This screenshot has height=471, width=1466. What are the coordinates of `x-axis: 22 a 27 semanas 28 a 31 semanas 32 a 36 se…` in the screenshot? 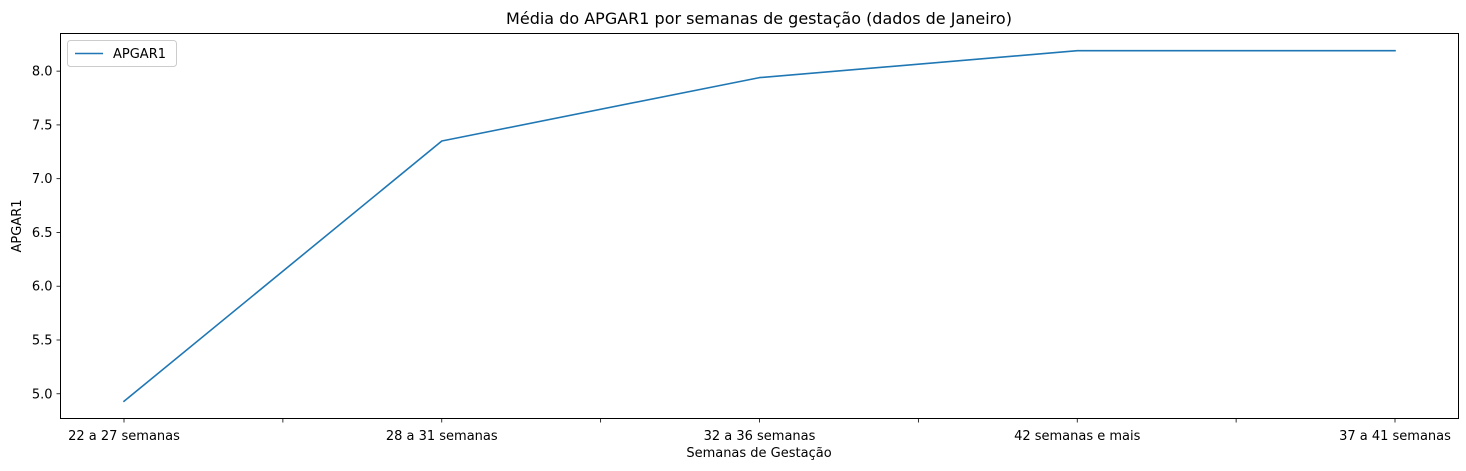 It's located at (759, 431).